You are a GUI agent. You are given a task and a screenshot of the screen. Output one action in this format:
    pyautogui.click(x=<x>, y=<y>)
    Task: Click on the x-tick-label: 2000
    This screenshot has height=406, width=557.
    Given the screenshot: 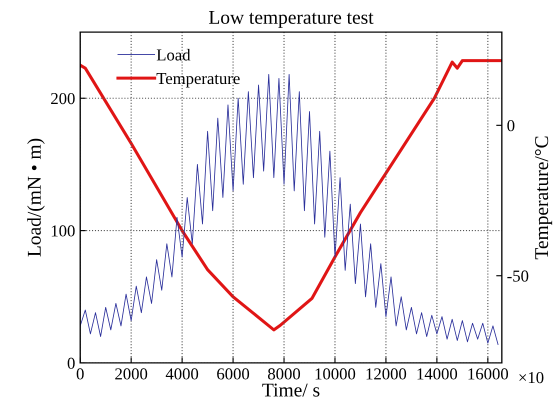 What is the action you would take?
    pyautogui.click(x=131, y=374)
    